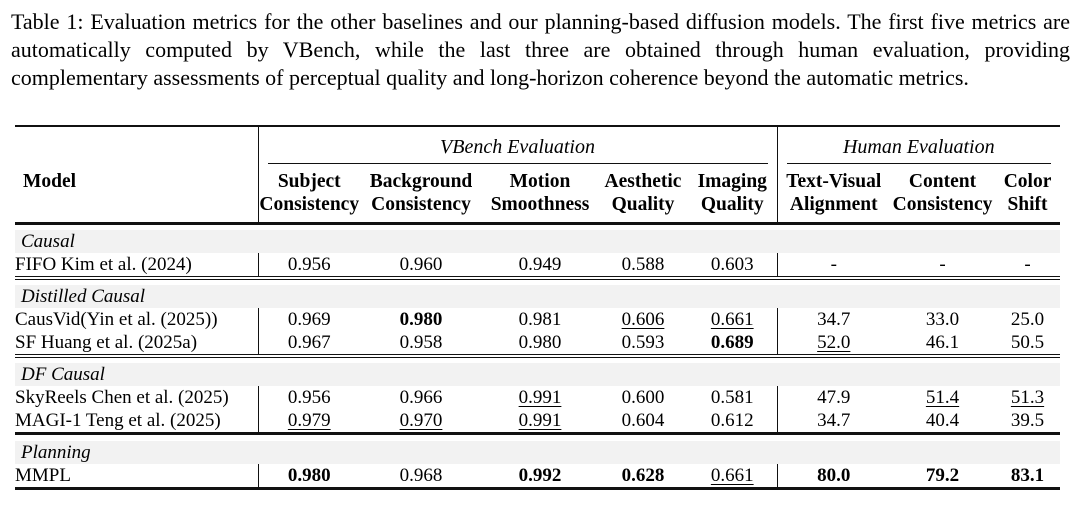 The image size is (1080, 526). What do you see at coordinates (118, 420) in the screenshot?
I see `model-name-cell: MAGI-1 Teng et al. (2025)` at bounding box center [118, 420].